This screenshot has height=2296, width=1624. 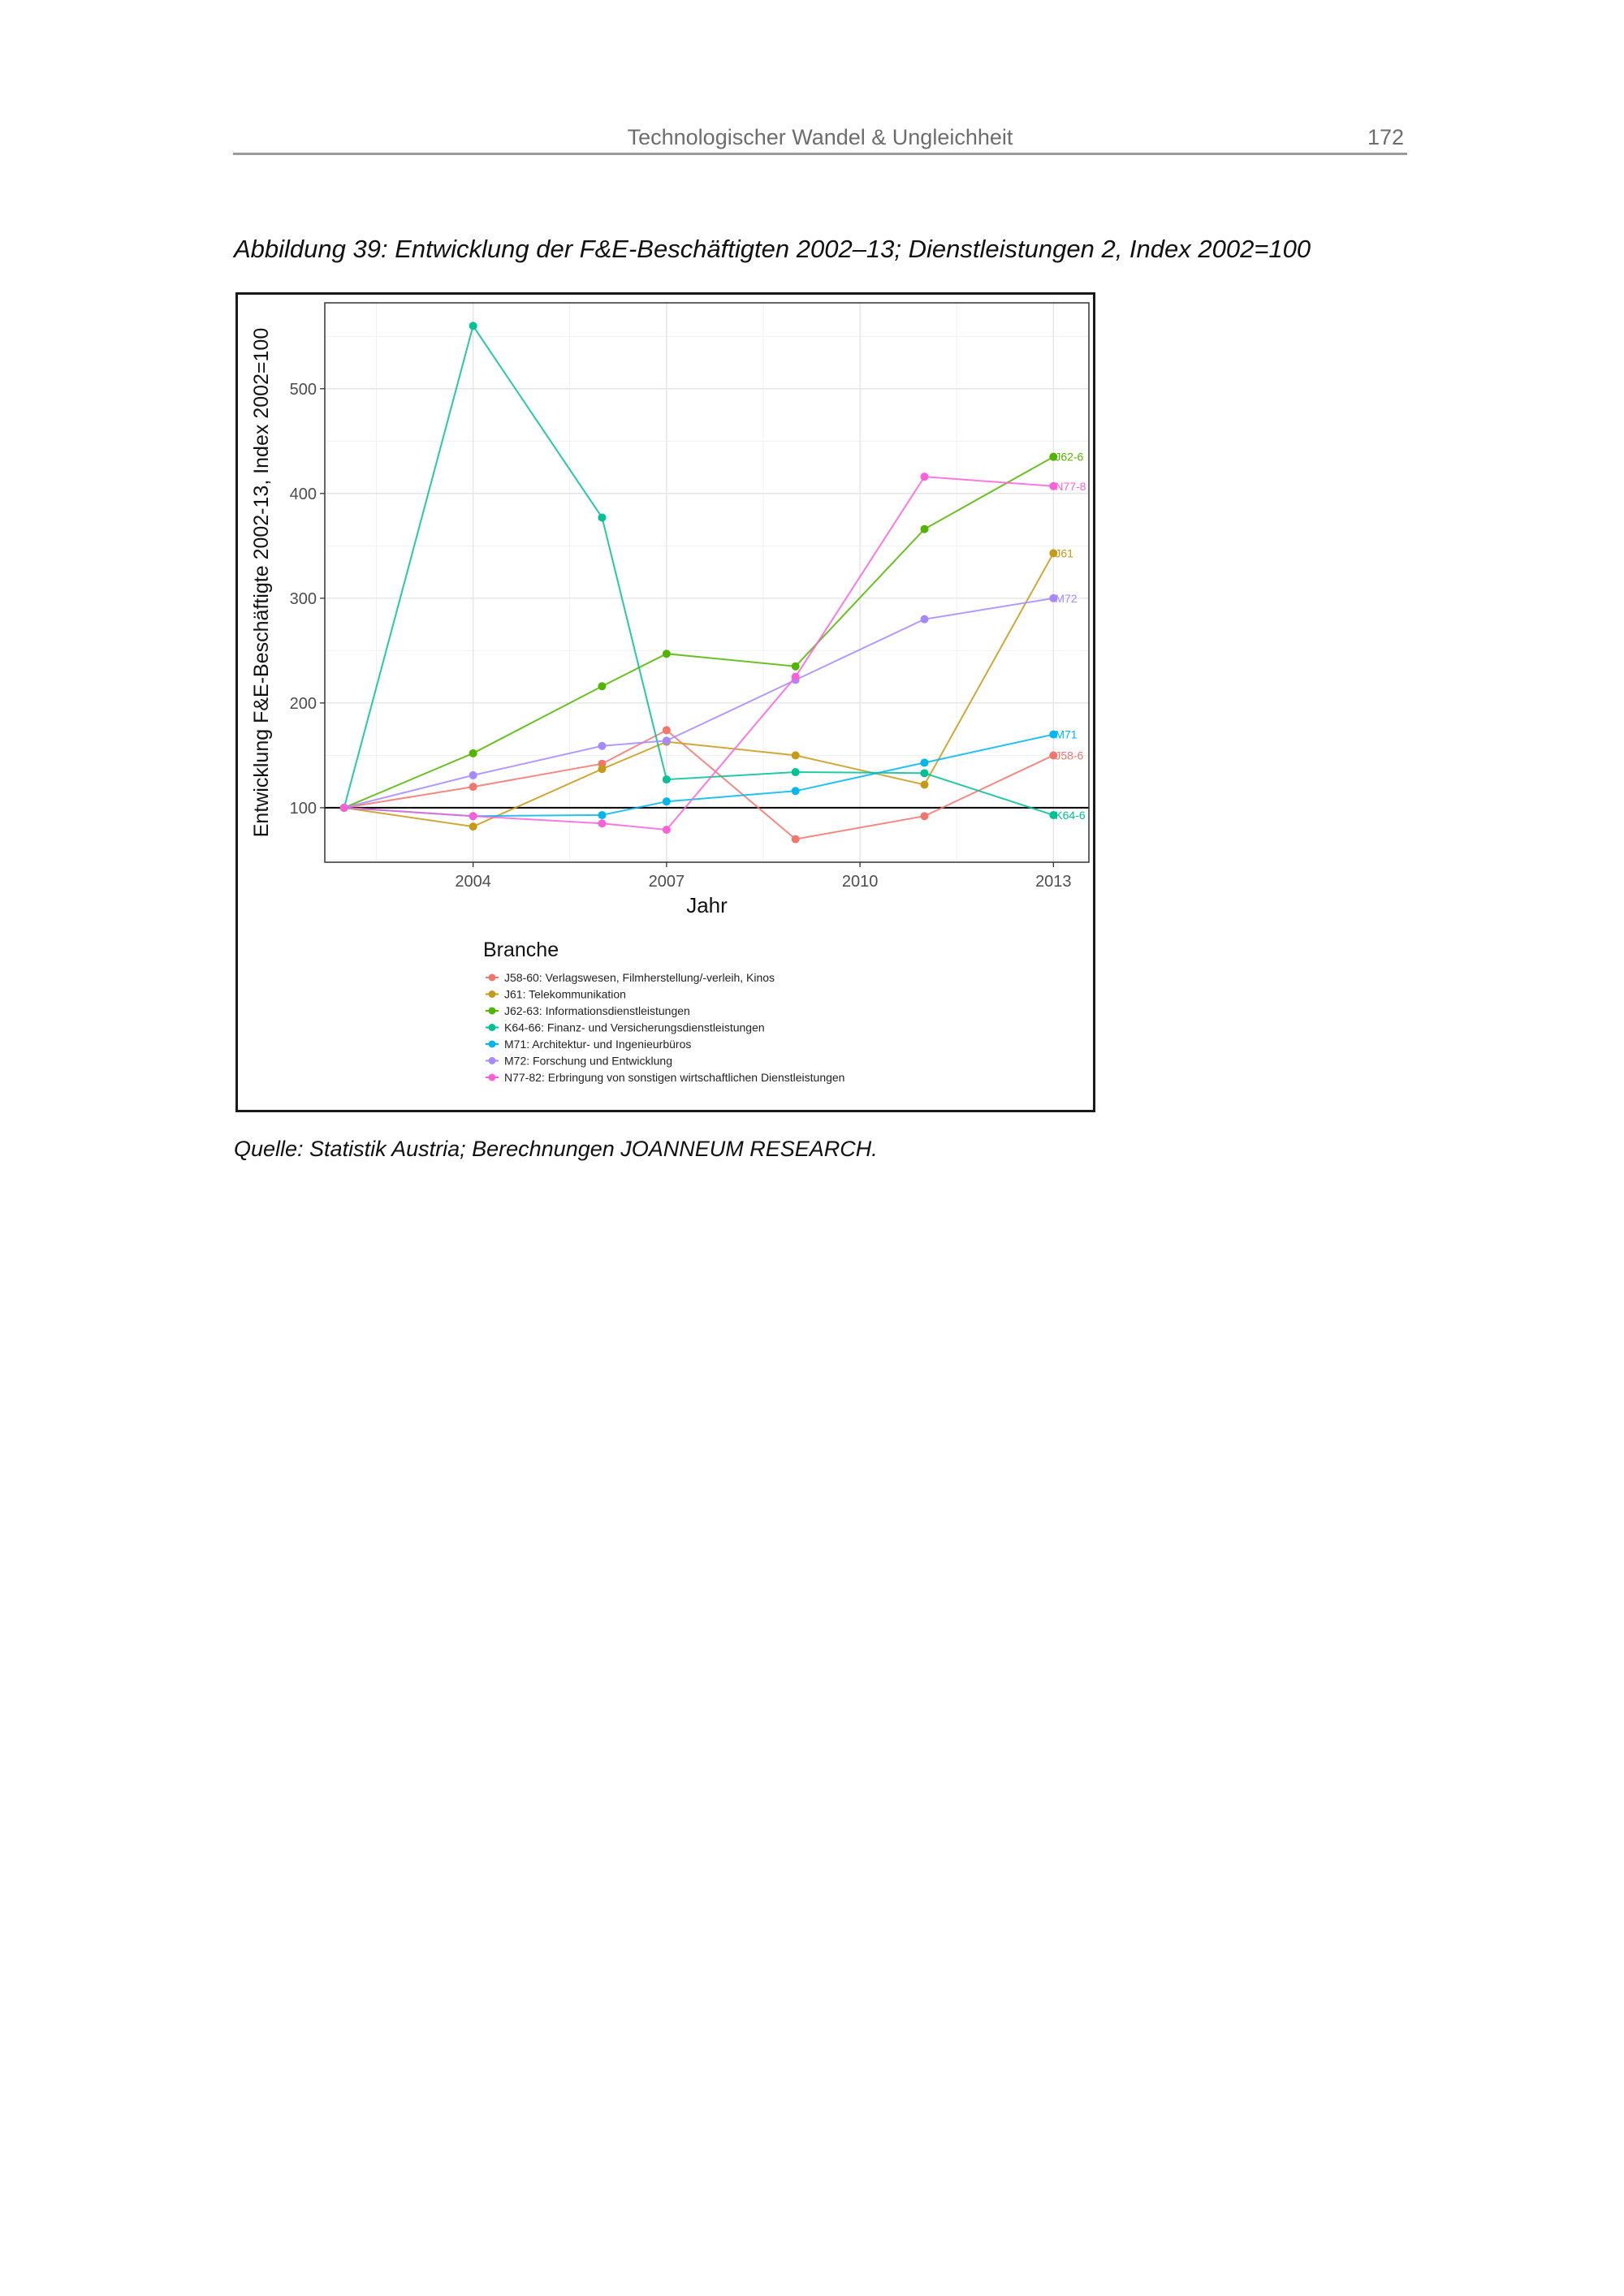 I want to click on x-tick-label: 2010, so click(x=861, y=882).